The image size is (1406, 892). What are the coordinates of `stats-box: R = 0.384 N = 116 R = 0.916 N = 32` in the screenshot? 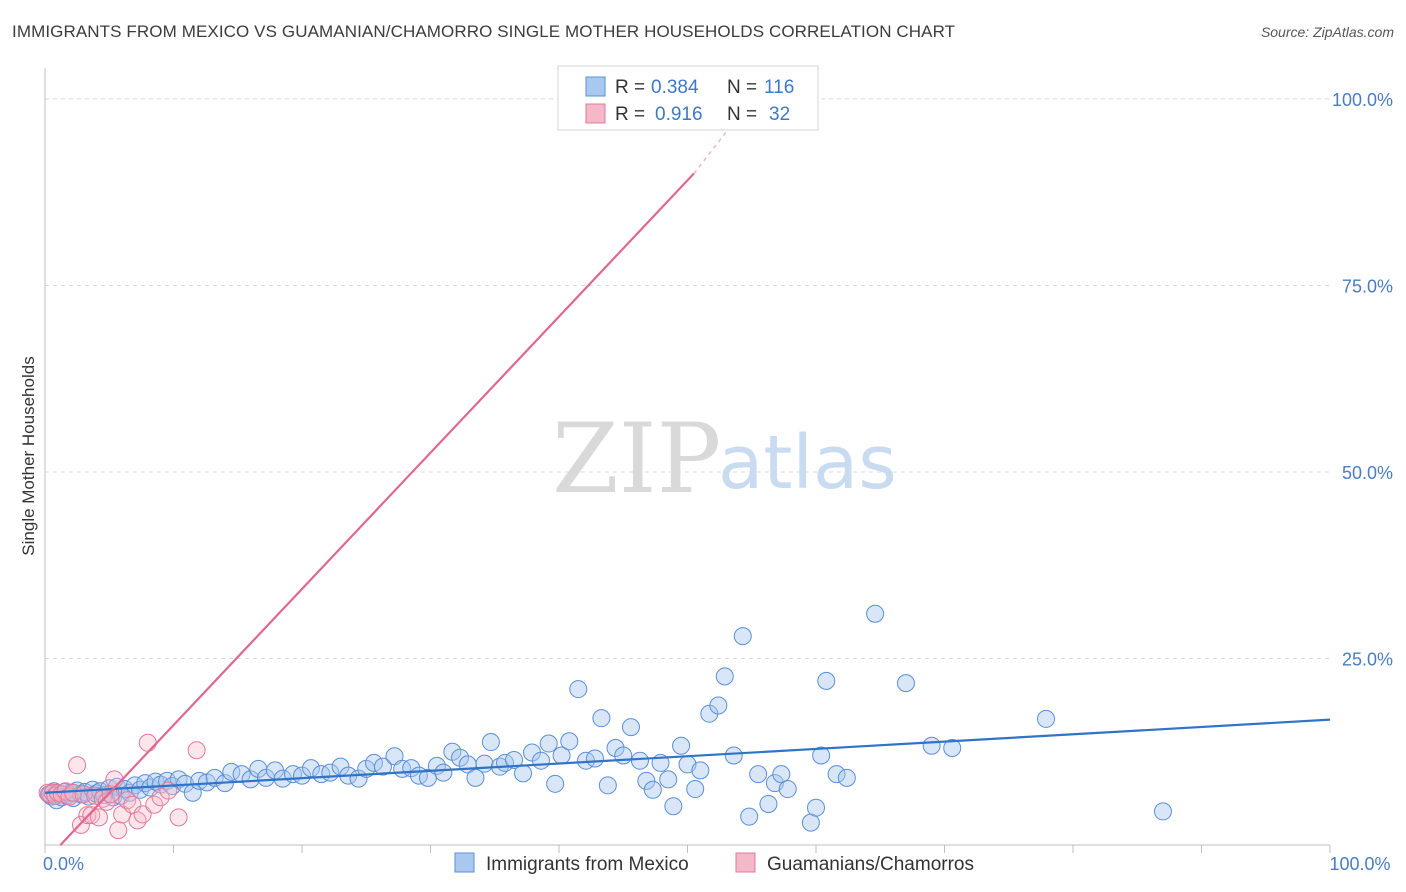 It's located at (688, 98).